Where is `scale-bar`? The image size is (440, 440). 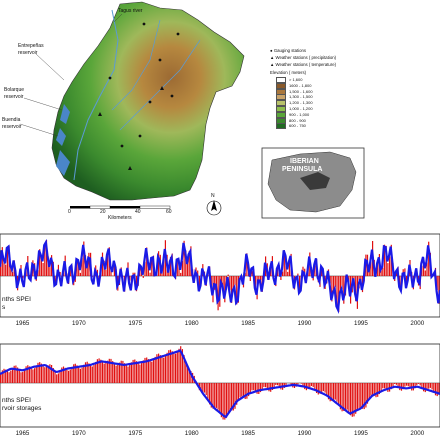
scale-bar is located at coordinates (120, 207).